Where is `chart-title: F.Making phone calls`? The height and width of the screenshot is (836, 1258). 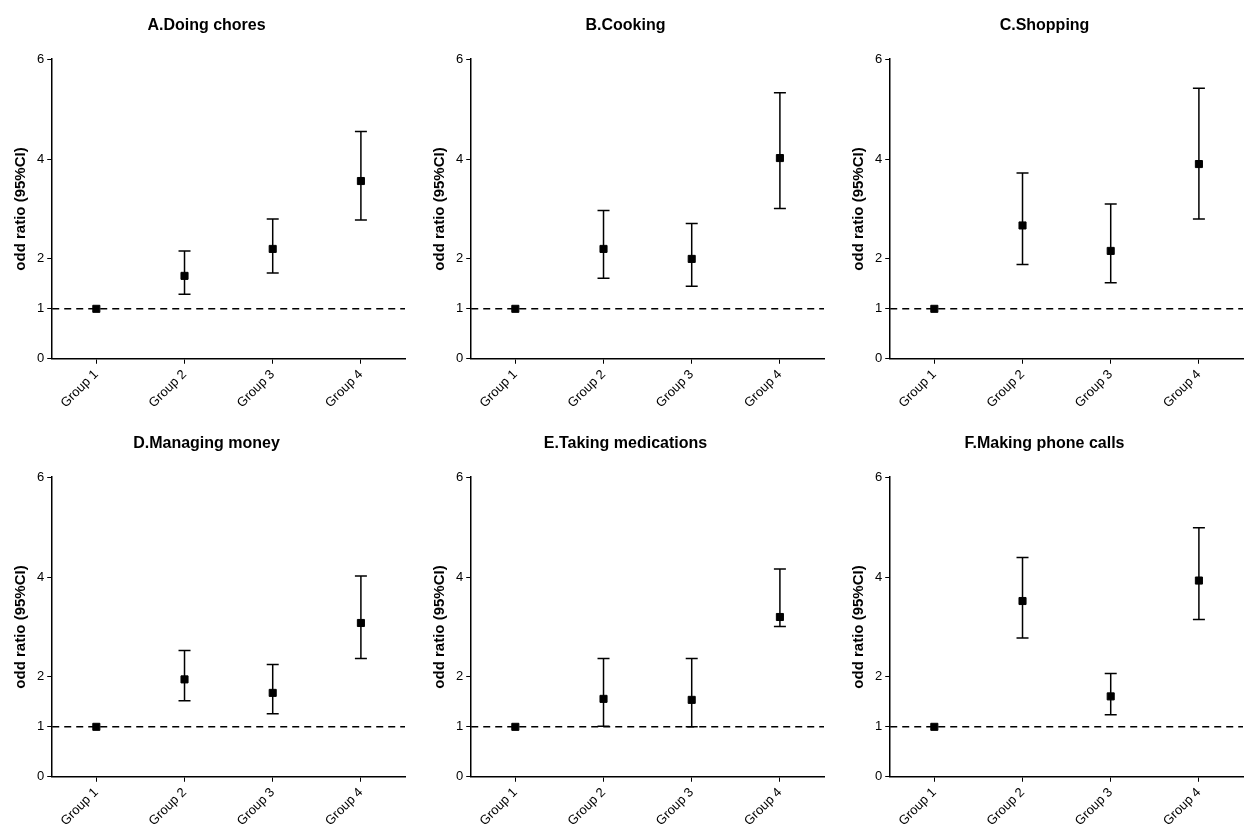 chart-title: F.Making phone calls is located at coordinates (1044, 443).